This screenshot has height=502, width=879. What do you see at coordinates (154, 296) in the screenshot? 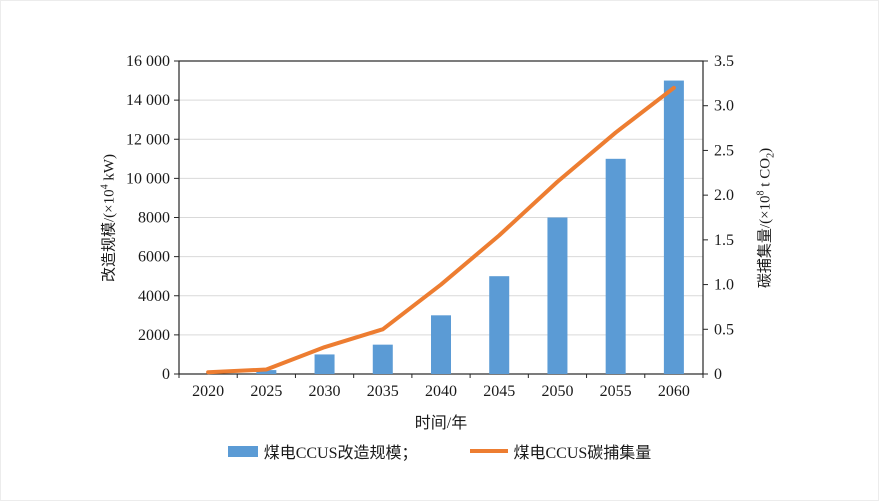
I see `left-axis-tick-label: 4000` at bounding box center [154, 296].